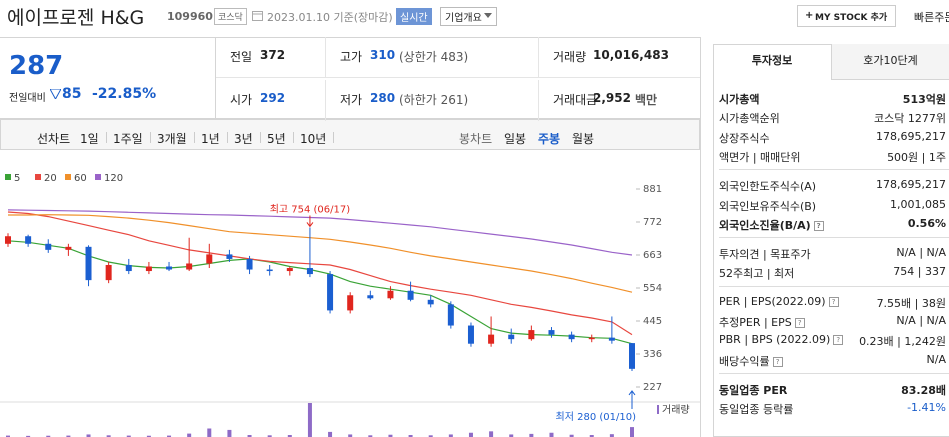 This screenshot has width=949, height=437. I want to click on quote-label: 거래대금, so click(575, 100).